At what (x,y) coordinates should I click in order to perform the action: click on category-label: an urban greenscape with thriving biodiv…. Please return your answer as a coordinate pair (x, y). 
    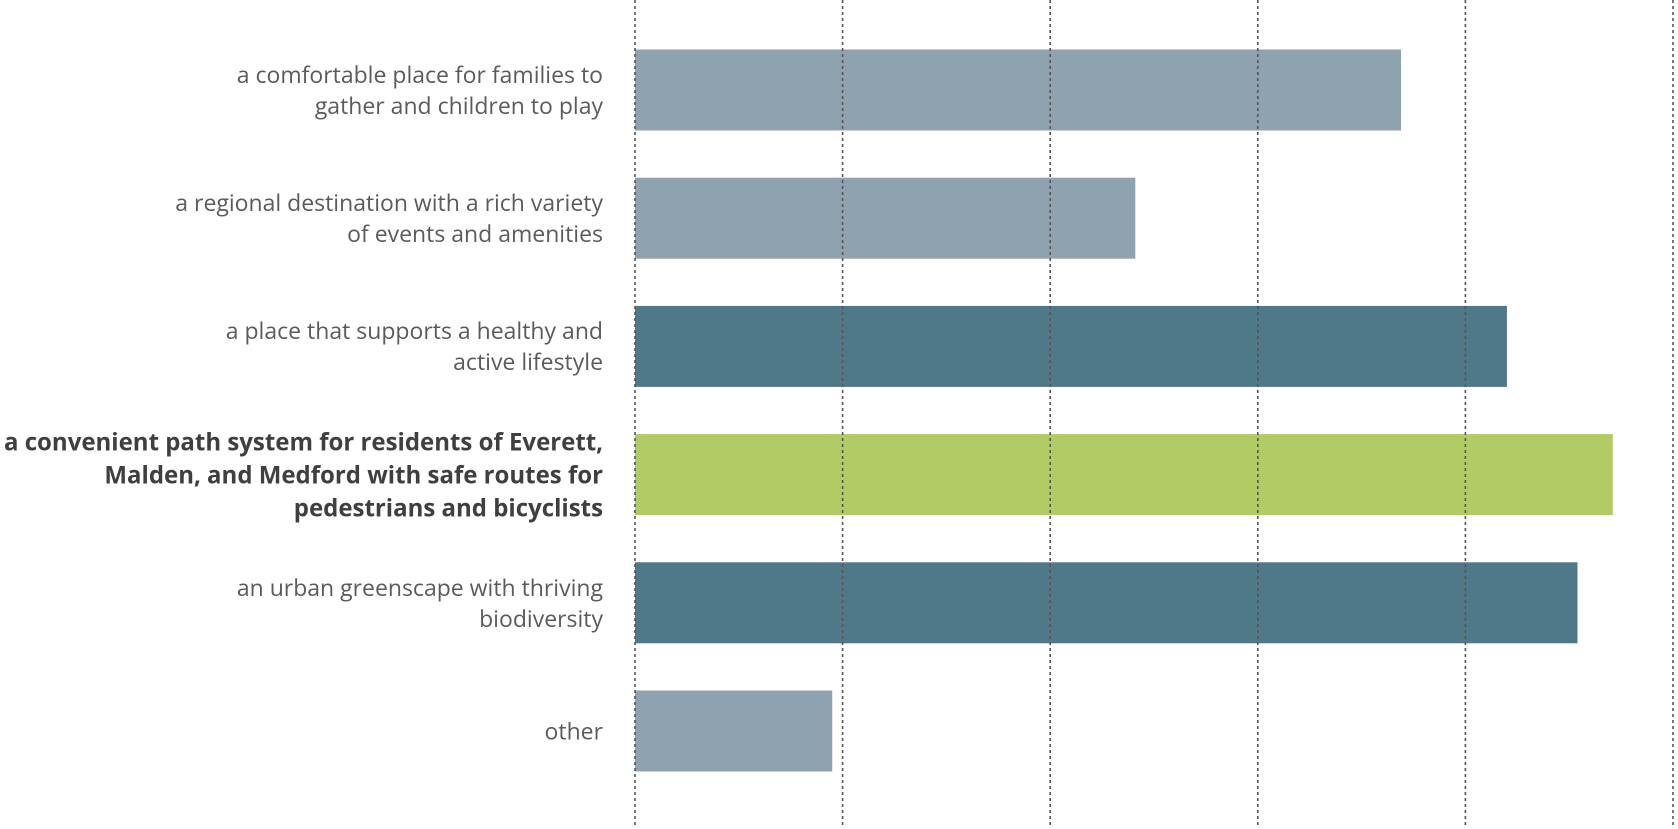
    Looking at the image, I should click on (419, 602).